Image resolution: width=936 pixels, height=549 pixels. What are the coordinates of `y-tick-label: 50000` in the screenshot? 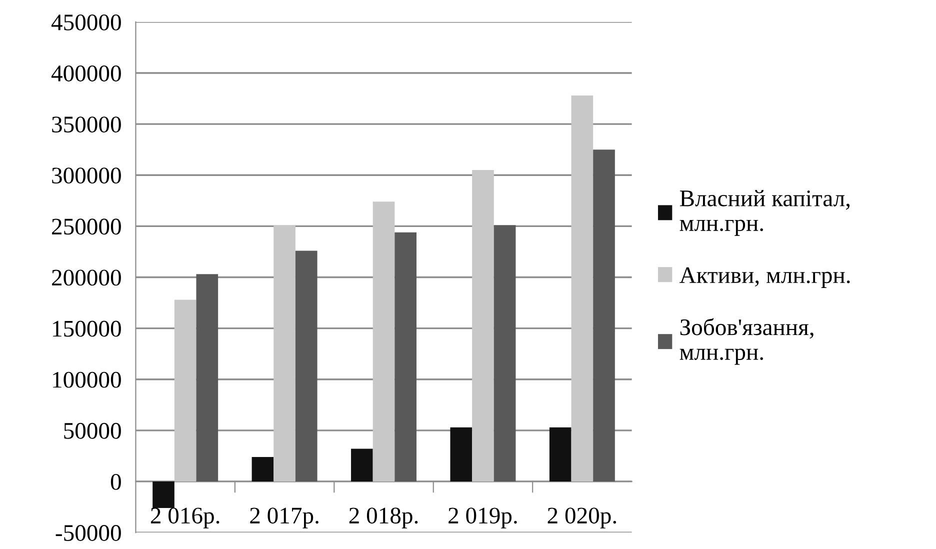 It's located at (92, 430).